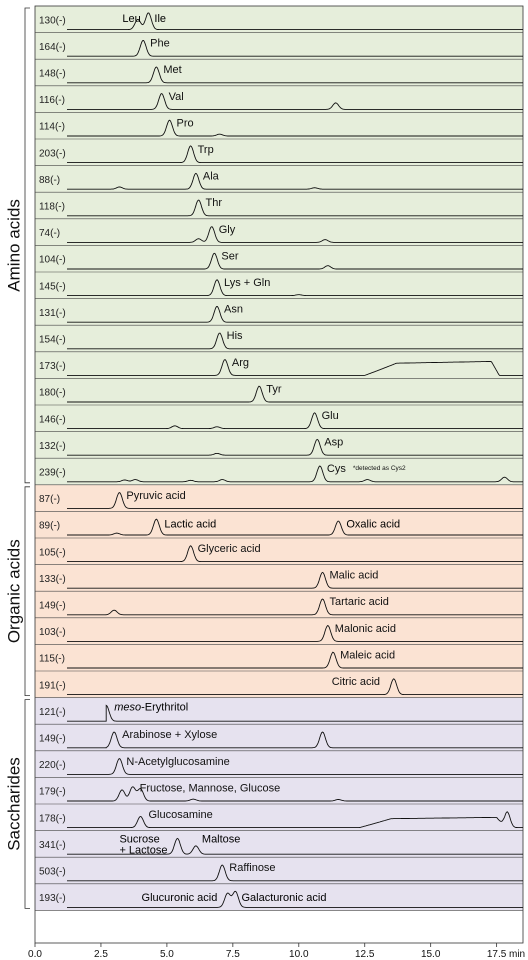 The image size is (528, 960). I want to click on series-mz-label: 145(-), so click(52, 286).